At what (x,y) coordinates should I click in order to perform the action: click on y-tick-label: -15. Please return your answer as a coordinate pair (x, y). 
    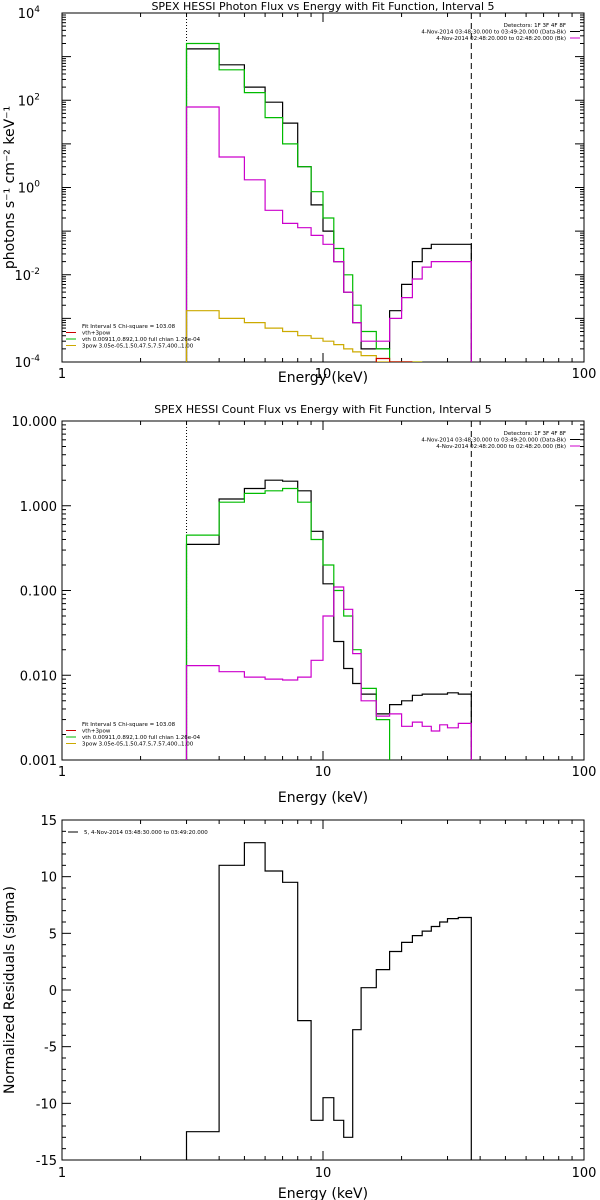
    Looking at the image, I should click on (46, 1161).